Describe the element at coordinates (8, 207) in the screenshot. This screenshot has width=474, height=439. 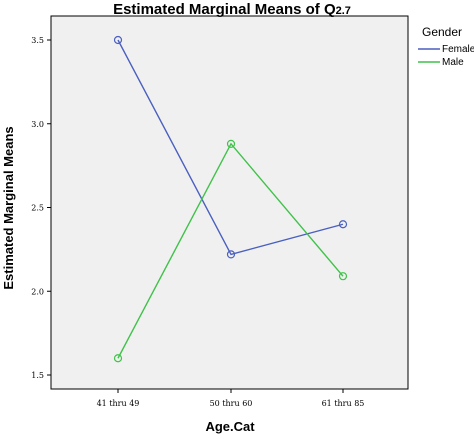
I see `y-axis-title: Estimated Marginal Means` at that location.